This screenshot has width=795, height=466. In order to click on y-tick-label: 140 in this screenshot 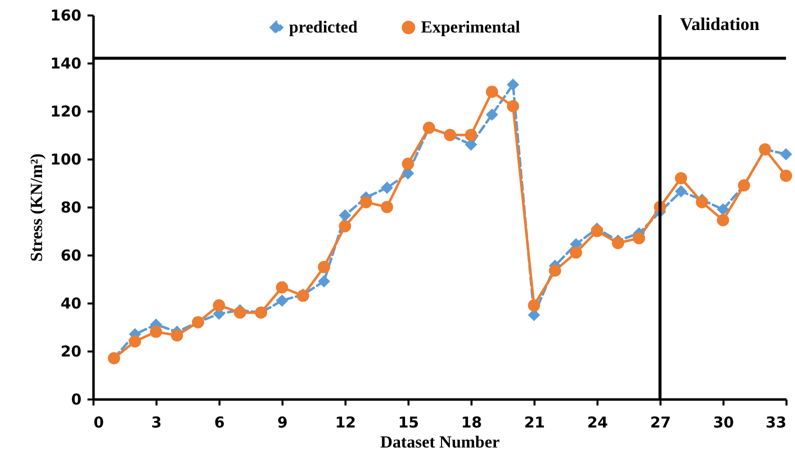, I will do `click(66, 63)`.